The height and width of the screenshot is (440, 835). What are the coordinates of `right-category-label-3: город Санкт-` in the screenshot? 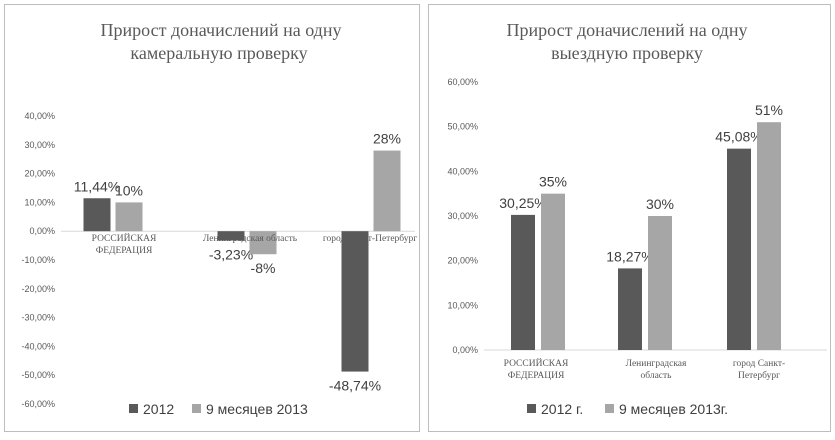 It's located at (759, 364).